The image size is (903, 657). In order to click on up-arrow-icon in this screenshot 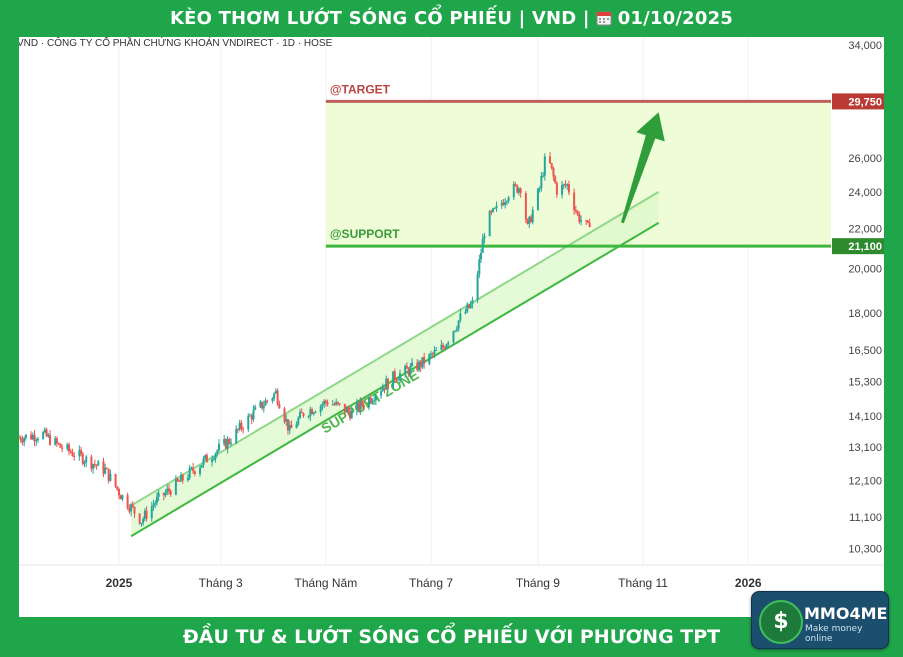, I will do `click(643, 168)`.